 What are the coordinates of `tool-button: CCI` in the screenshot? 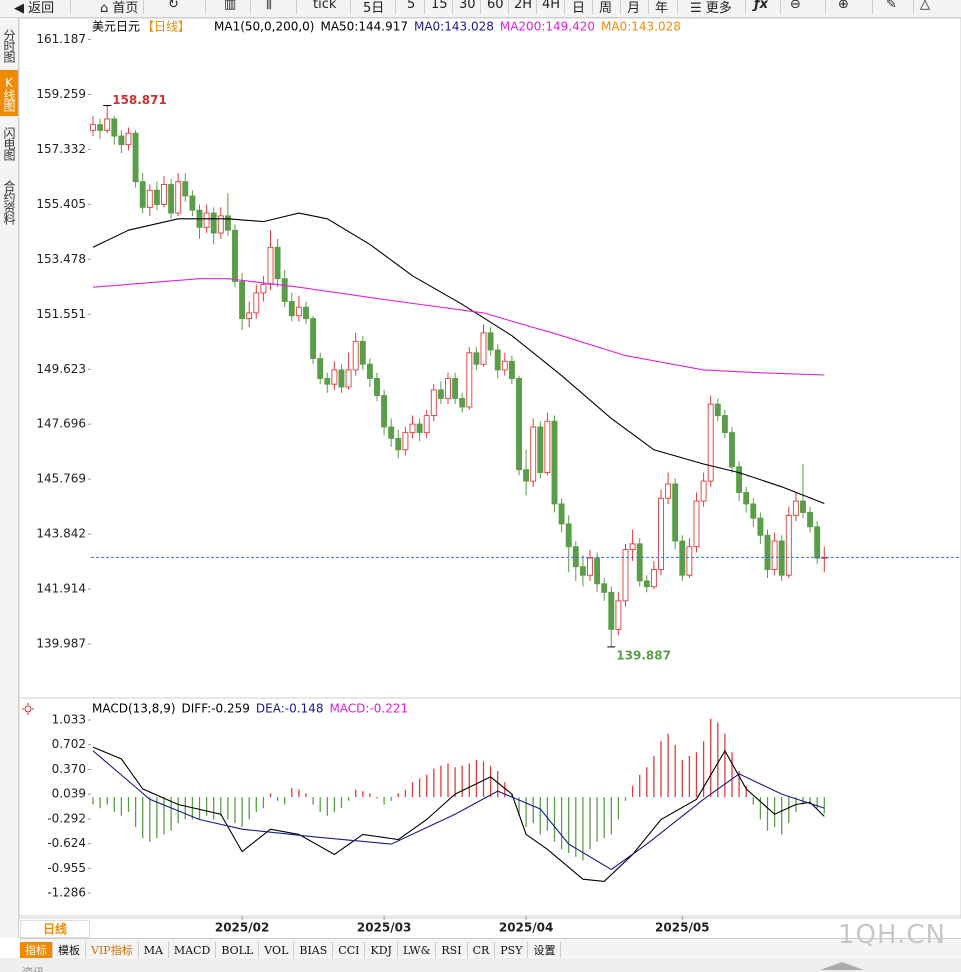 It's located at (349, 950).